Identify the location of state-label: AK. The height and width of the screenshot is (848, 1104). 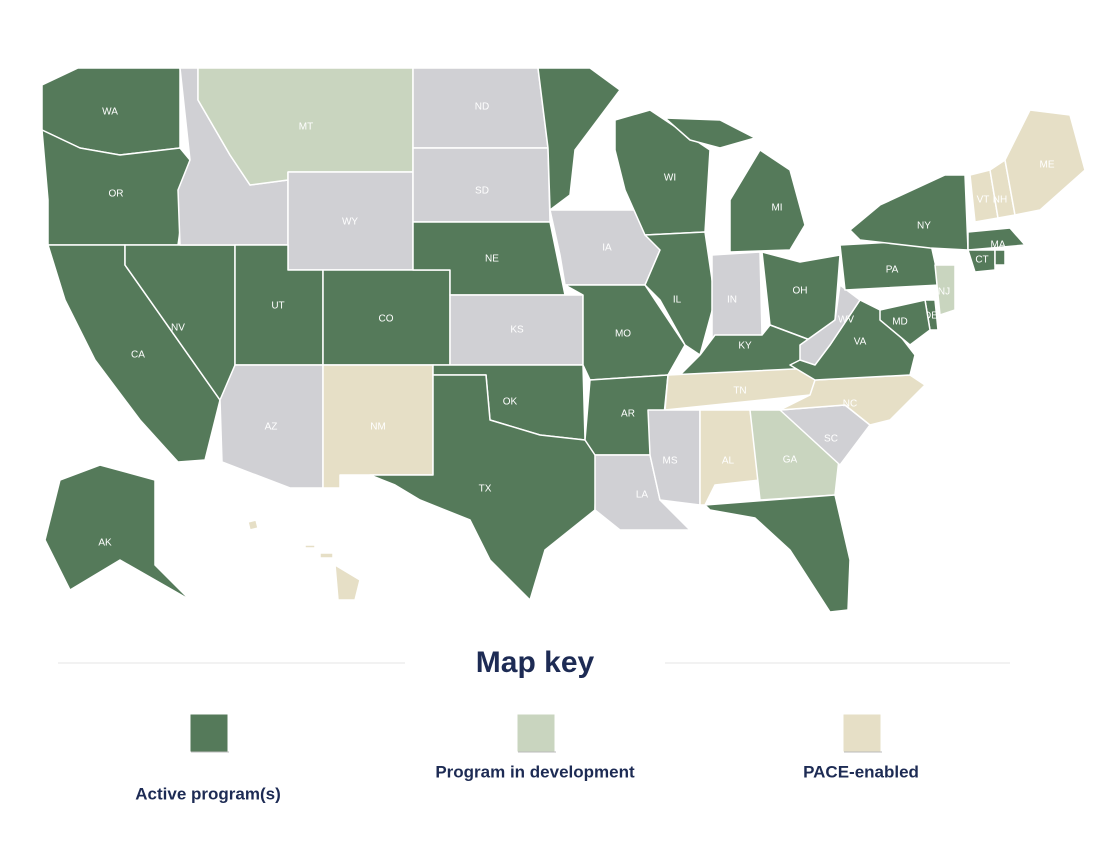
(105, 543).